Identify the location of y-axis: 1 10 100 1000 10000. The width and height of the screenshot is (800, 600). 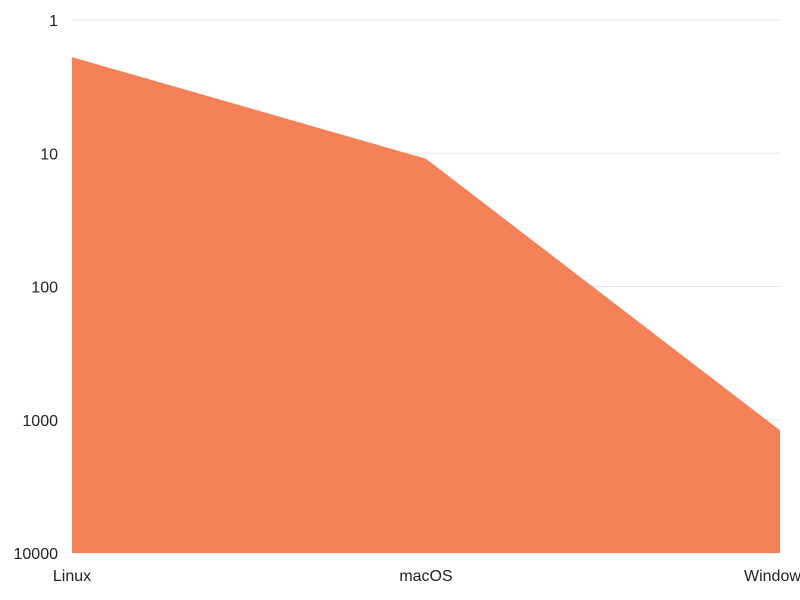
(36, 288).